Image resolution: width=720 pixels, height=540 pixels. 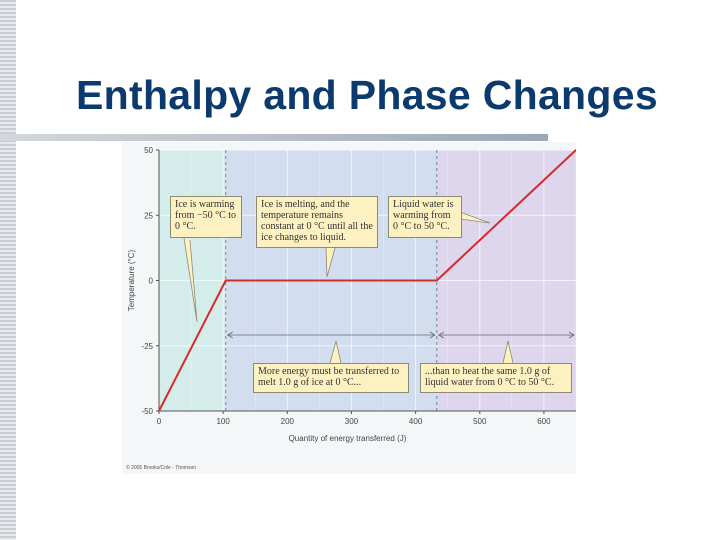 What do you see at coordinates (274, 137) in the screenshot?
I see `title-underline` at bounding box center [274, 137].